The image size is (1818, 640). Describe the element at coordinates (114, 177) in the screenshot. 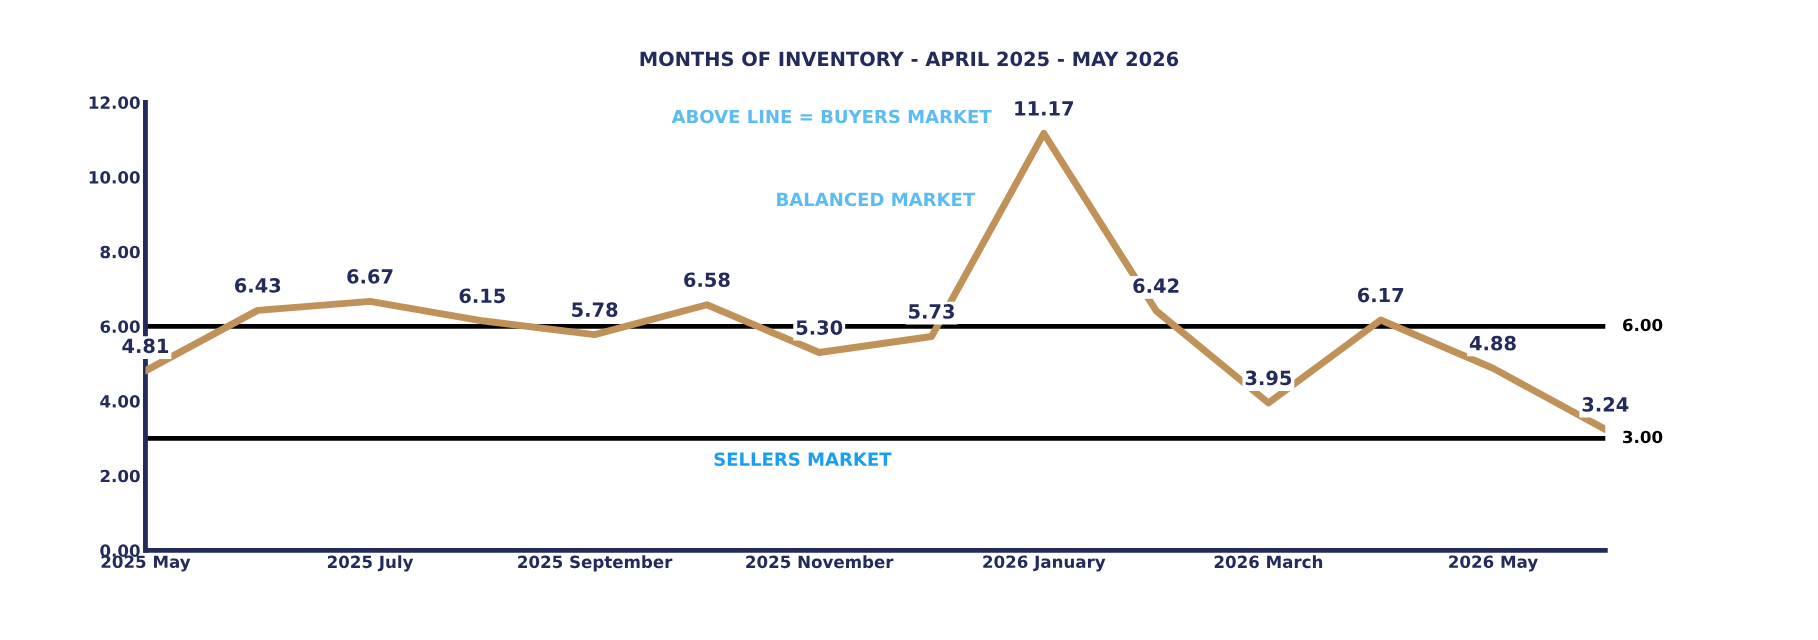

I see `y-tick-label: 10.00` at that location.